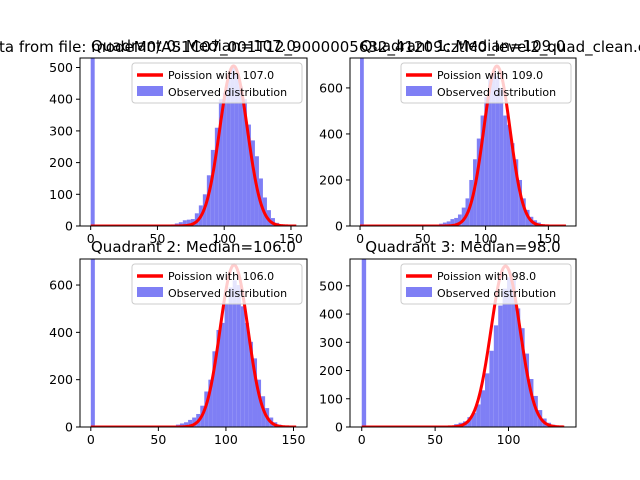 This screenshot has height=480, width=640. I want to click on y-tick-label: 500, so click(331, 285).